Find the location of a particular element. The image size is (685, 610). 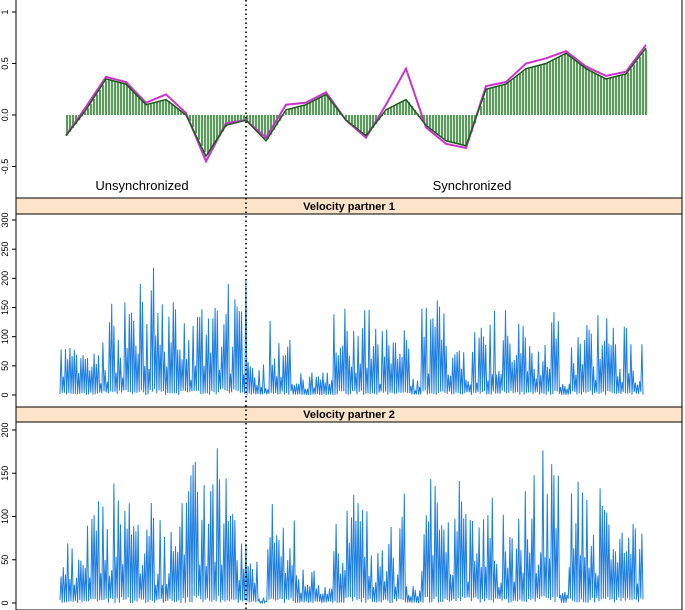

velocity-y-tick-label: 150 is located at coordinates (5, 473).